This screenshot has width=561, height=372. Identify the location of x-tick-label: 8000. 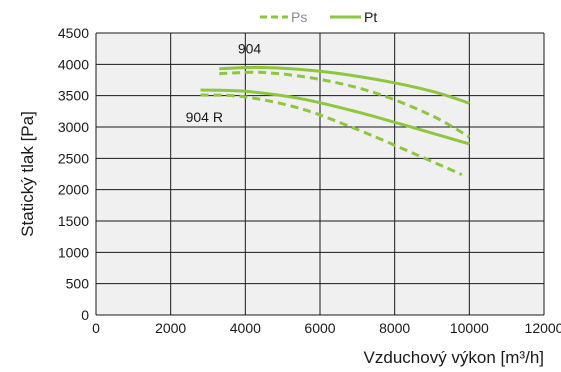
(394, 328).